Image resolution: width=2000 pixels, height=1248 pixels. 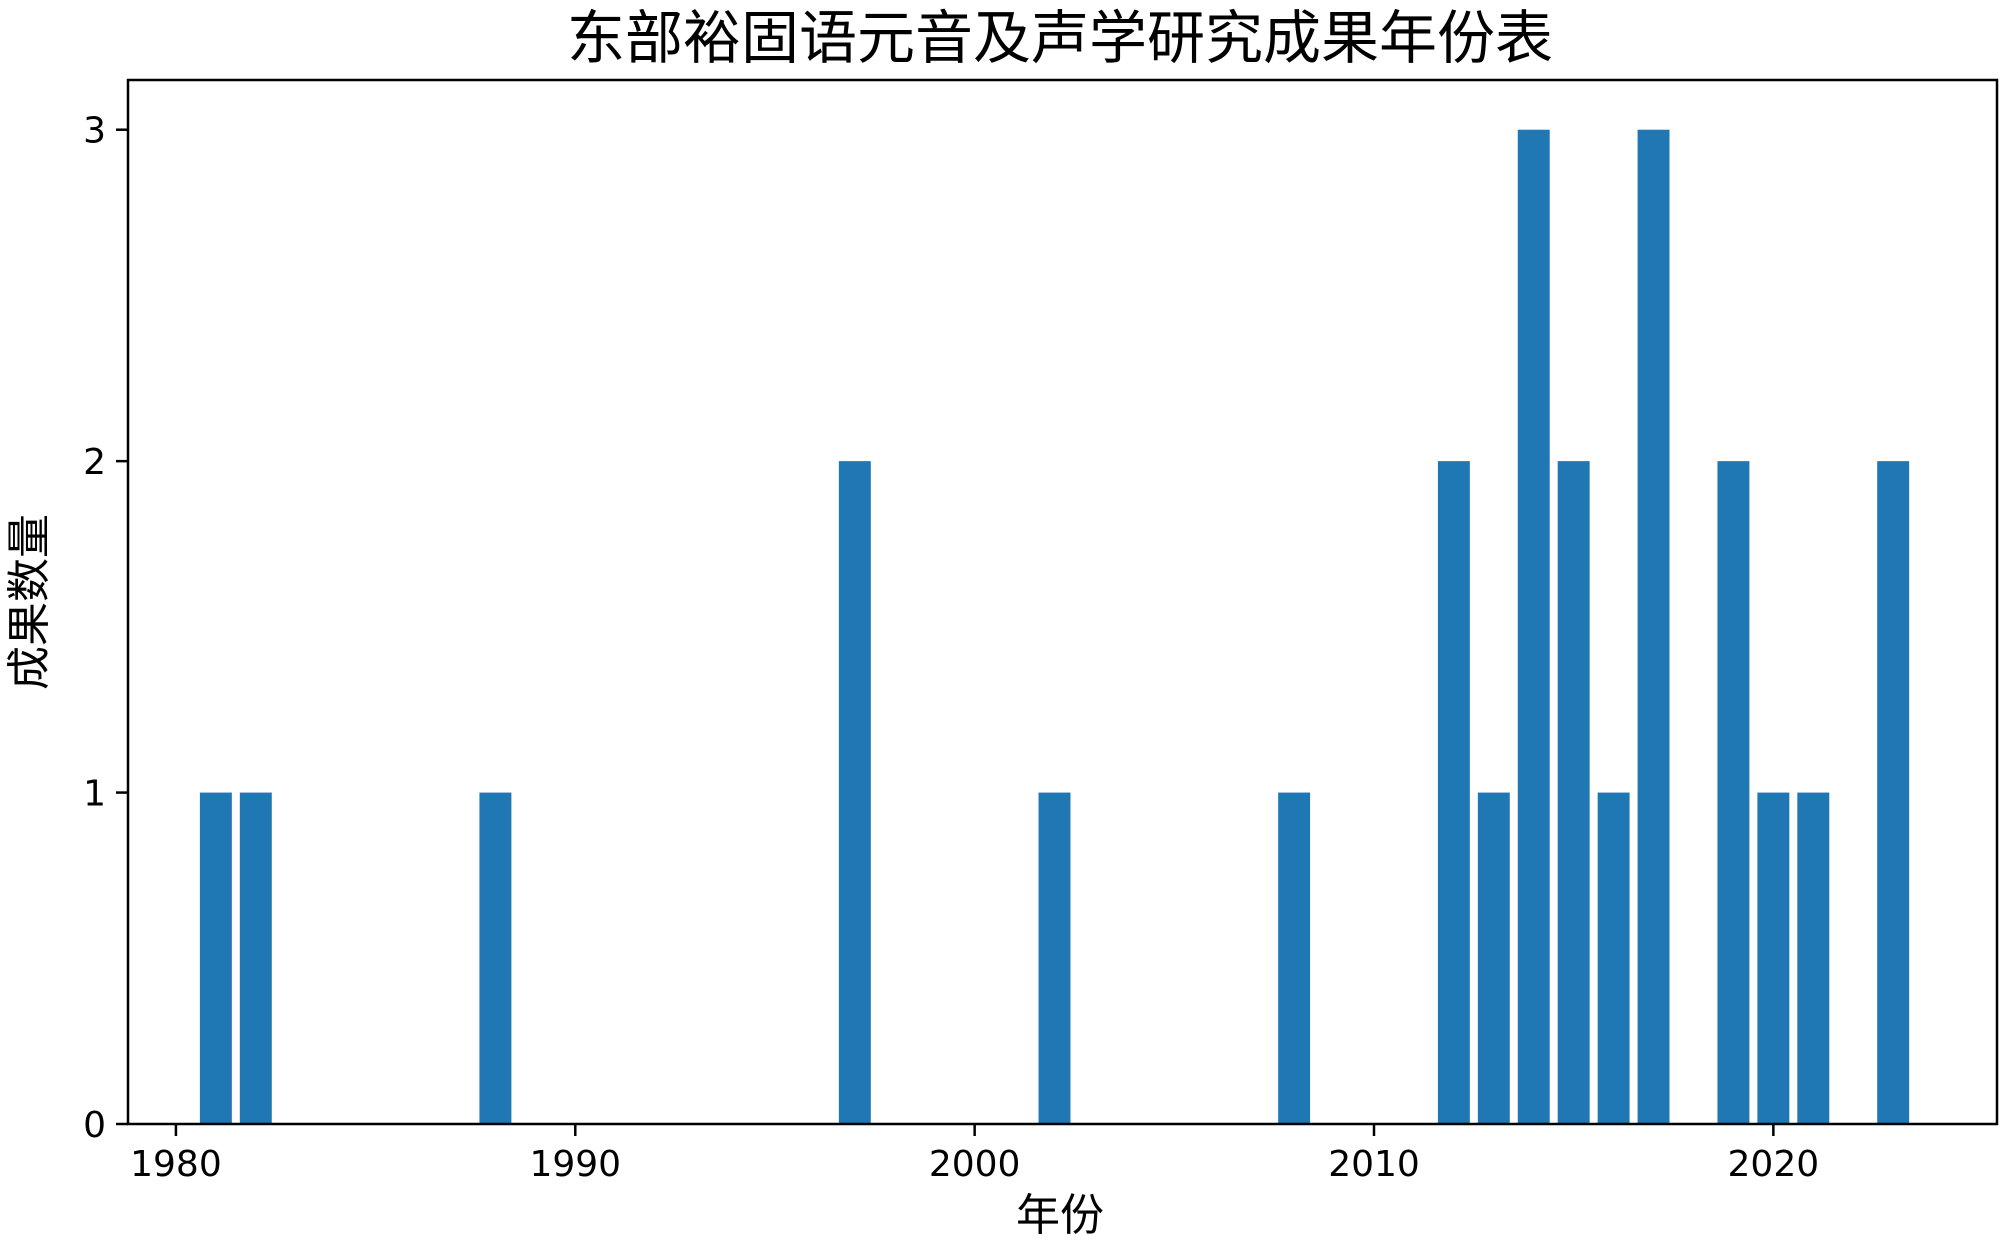 What do you see at coordinates (1060, 1215) in the screenshot?
I see `x-axis-label: 年份` at bounding box center [1060, 1215].